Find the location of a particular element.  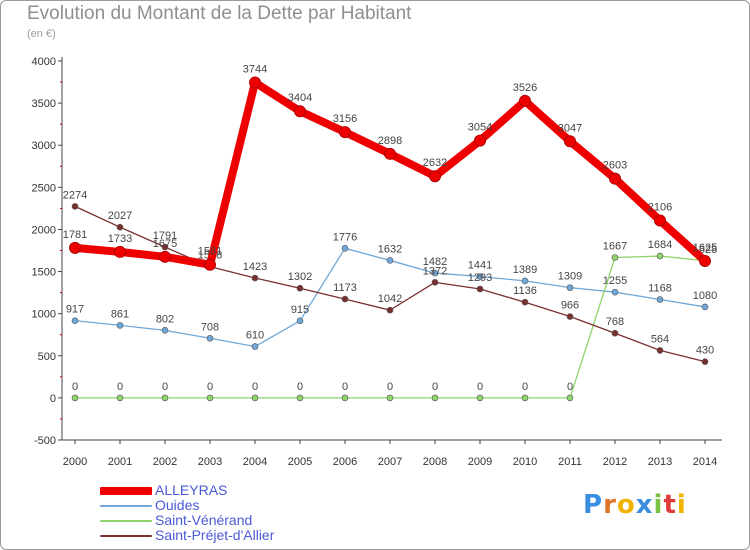

x-tick-label: 2007 is located at coordinates (390, 462).